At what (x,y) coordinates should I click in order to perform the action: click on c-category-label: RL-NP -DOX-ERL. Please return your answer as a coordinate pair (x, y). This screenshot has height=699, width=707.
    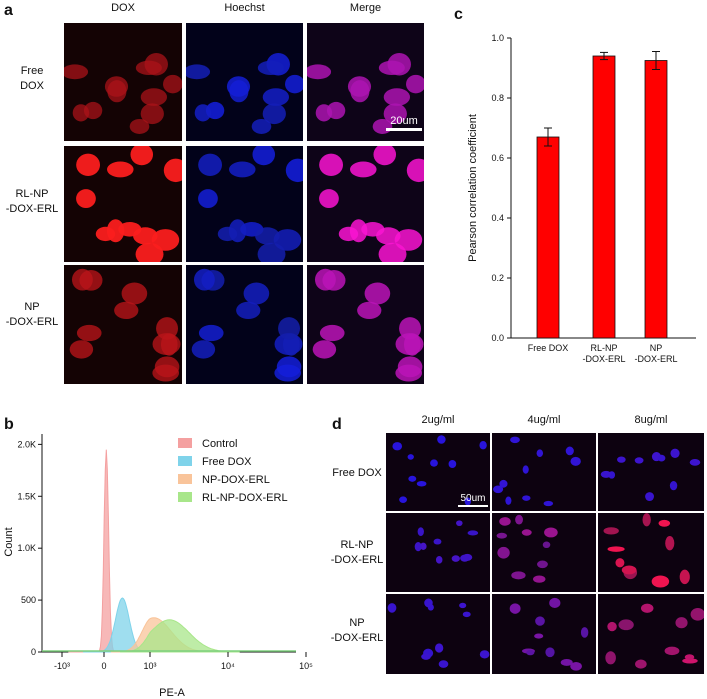
    Looking at the image, I should click on (603, 353).